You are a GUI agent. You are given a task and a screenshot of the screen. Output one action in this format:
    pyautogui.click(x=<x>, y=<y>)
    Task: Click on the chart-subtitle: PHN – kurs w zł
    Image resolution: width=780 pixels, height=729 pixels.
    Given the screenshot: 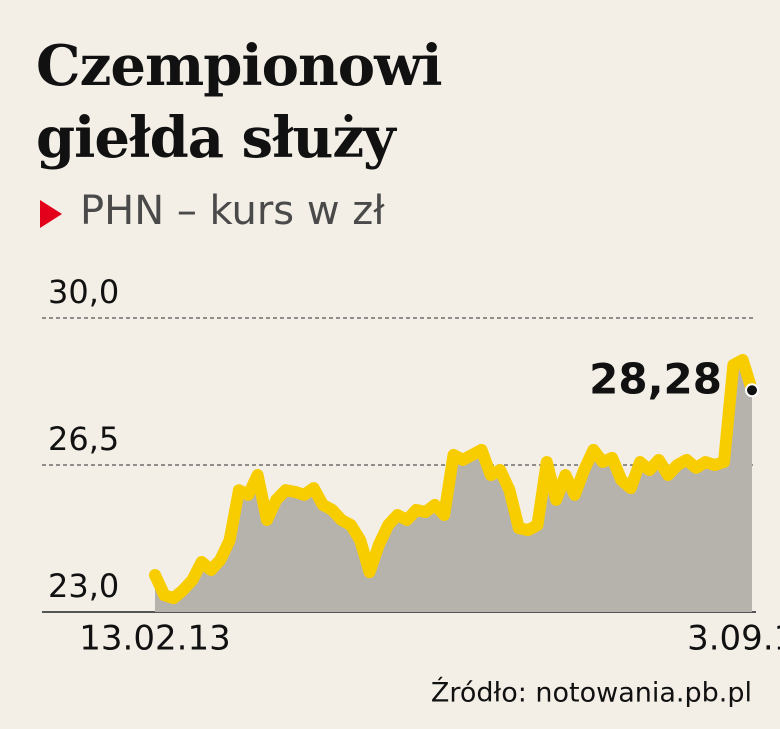 What is the action you would take?
    pyautogui.click(x=232, y=211)
    